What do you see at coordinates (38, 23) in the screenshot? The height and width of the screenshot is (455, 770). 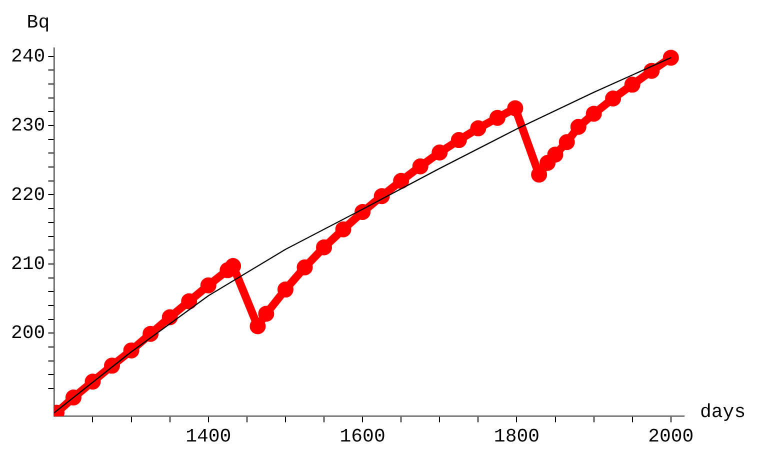 I see `y-axis-title: Bq` at bounding box center [38, 23].